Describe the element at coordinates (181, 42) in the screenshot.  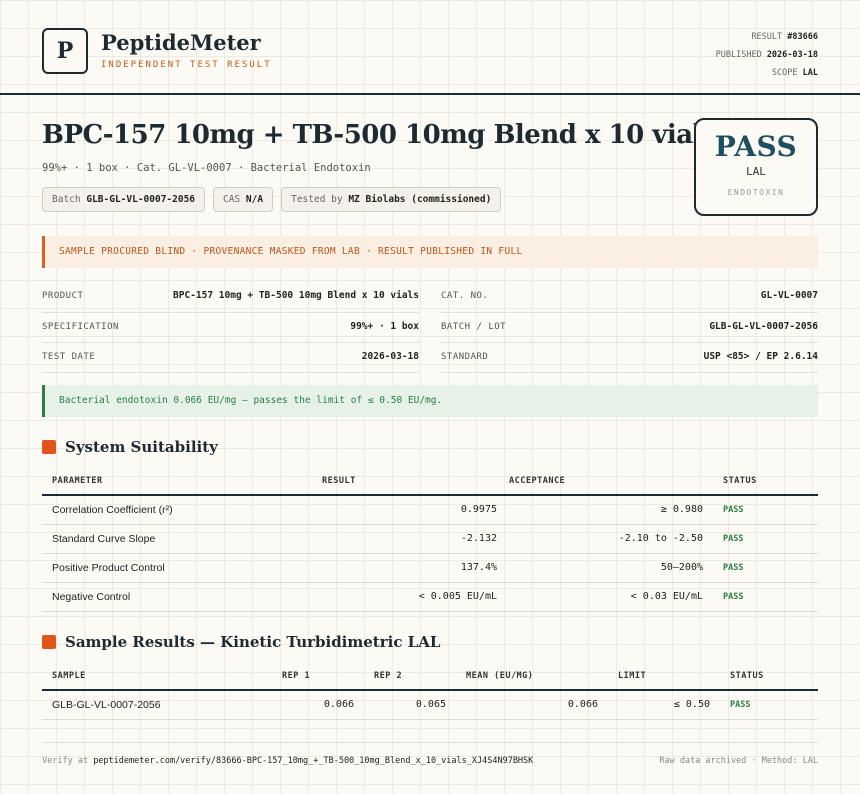
I see `brand-name: PeptideMeter` at that location.